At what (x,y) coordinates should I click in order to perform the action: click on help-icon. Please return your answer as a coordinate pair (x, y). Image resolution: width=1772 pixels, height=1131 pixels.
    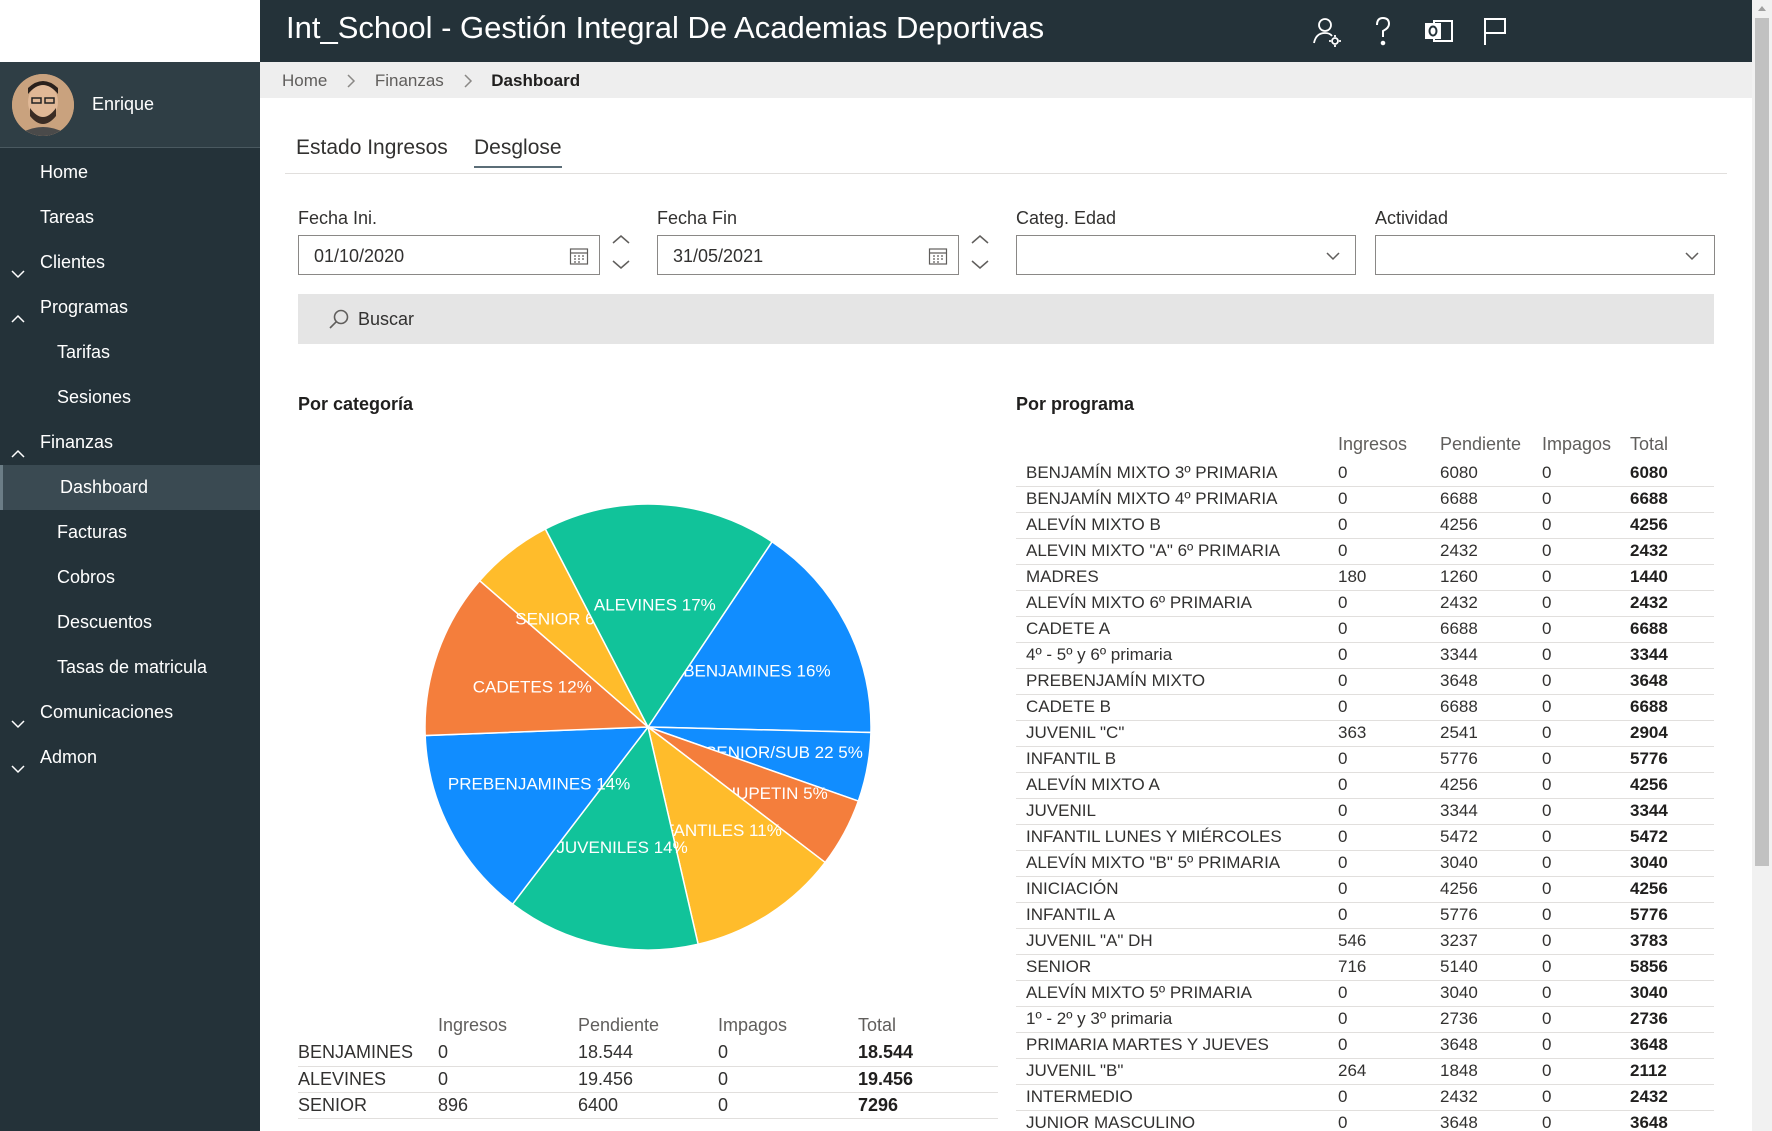
    Looking at the image, I should click on (1383, 31).